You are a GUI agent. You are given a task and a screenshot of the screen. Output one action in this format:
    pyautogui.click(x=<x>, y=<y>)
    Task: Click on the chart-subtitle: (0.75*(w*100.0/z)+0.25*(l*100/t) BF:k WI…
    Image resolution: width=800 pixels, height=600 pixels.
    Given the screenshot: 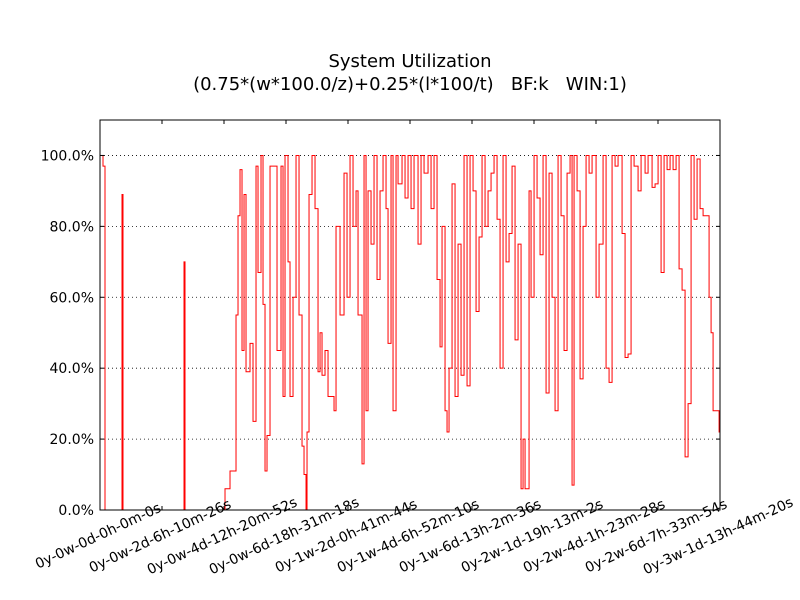 What is the action you would take?
    pyautogui.click(x=410, y=84)
    